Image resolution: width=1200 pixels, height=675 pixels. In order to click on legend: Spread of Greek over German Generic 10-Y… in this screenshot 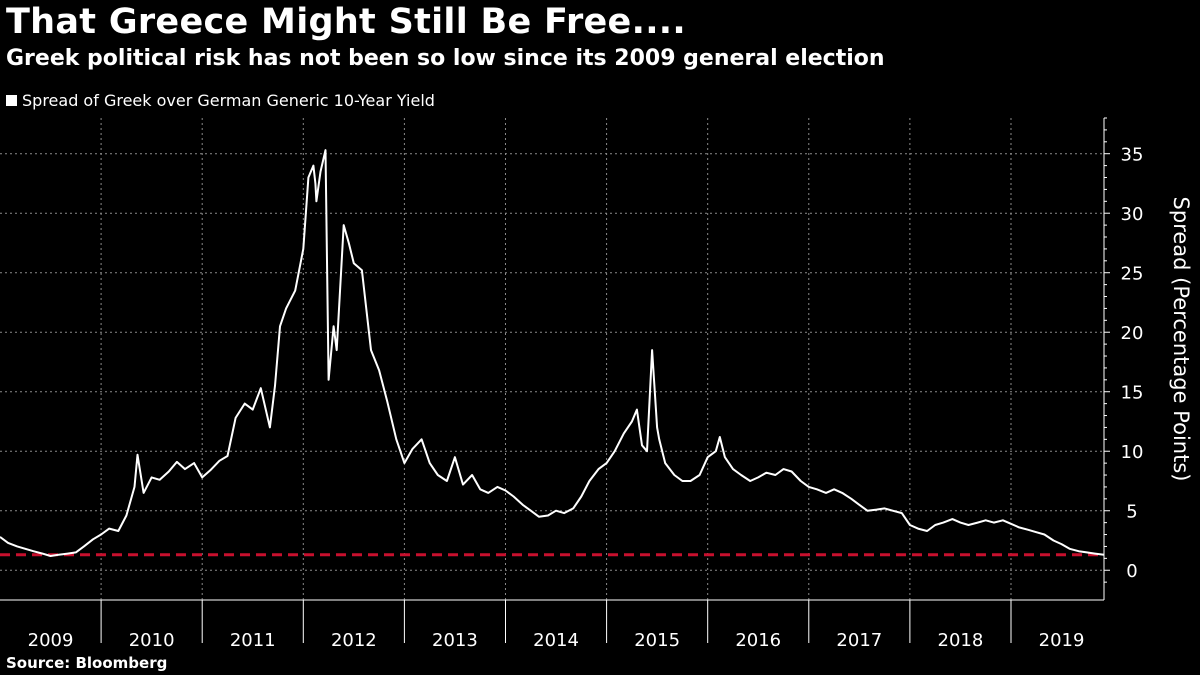, I will do `click(220, 100)`.